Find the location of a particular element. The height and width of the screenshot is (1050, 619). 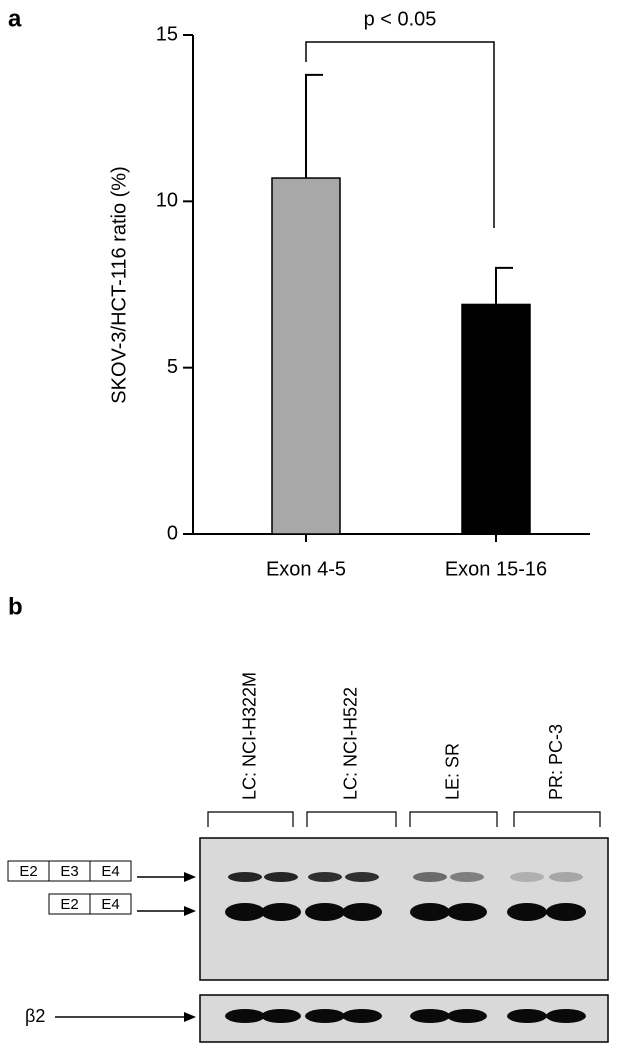

y-tick-label: 5 is located at coordinates (172, 367).